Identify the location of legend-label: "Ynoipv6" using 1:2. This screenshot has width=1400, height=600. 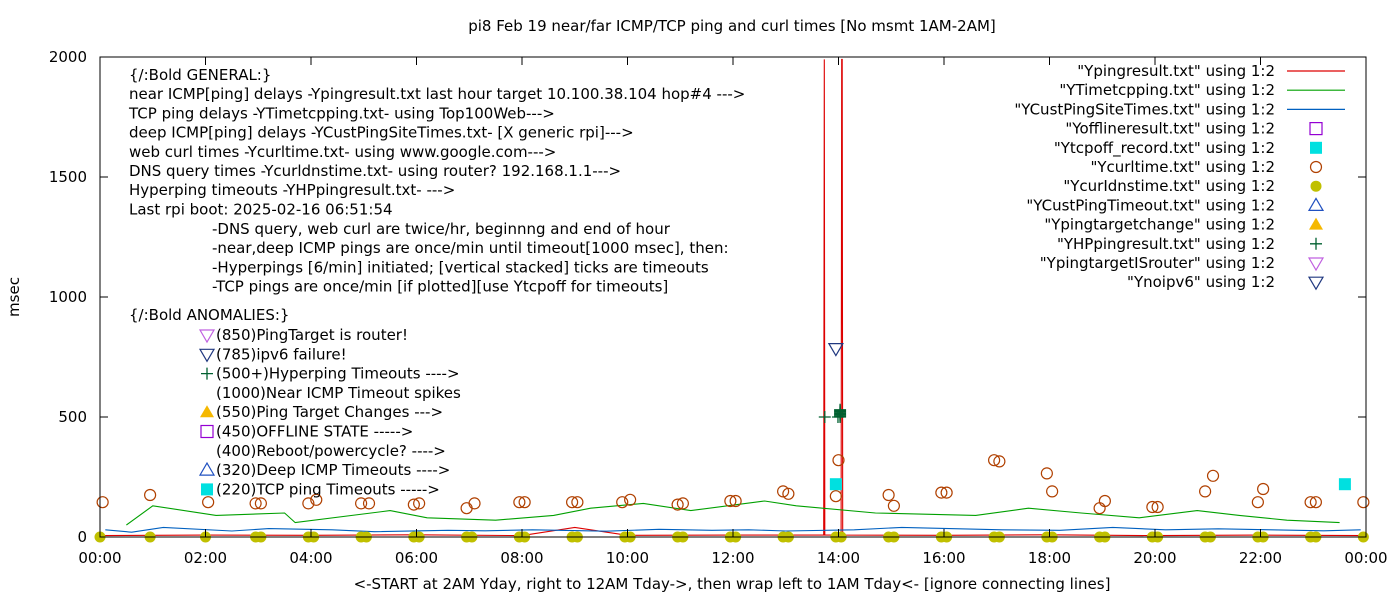
(1201, 282).